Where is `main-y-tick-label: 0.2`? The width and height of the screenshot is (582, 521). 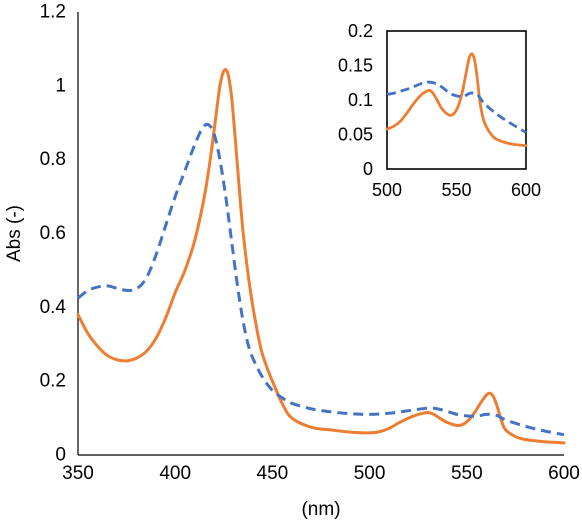
main-y-tick-label: 0.2 is located at coordinates (53, 381).